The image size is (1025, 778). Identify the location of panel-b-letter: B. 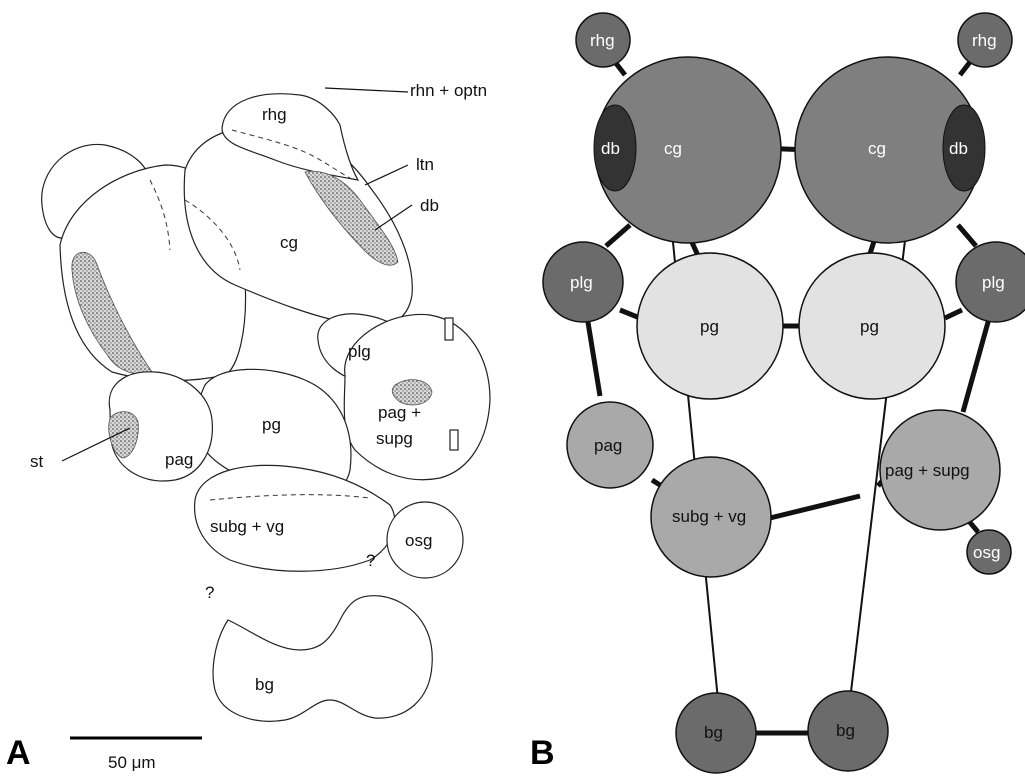
(542, 753).